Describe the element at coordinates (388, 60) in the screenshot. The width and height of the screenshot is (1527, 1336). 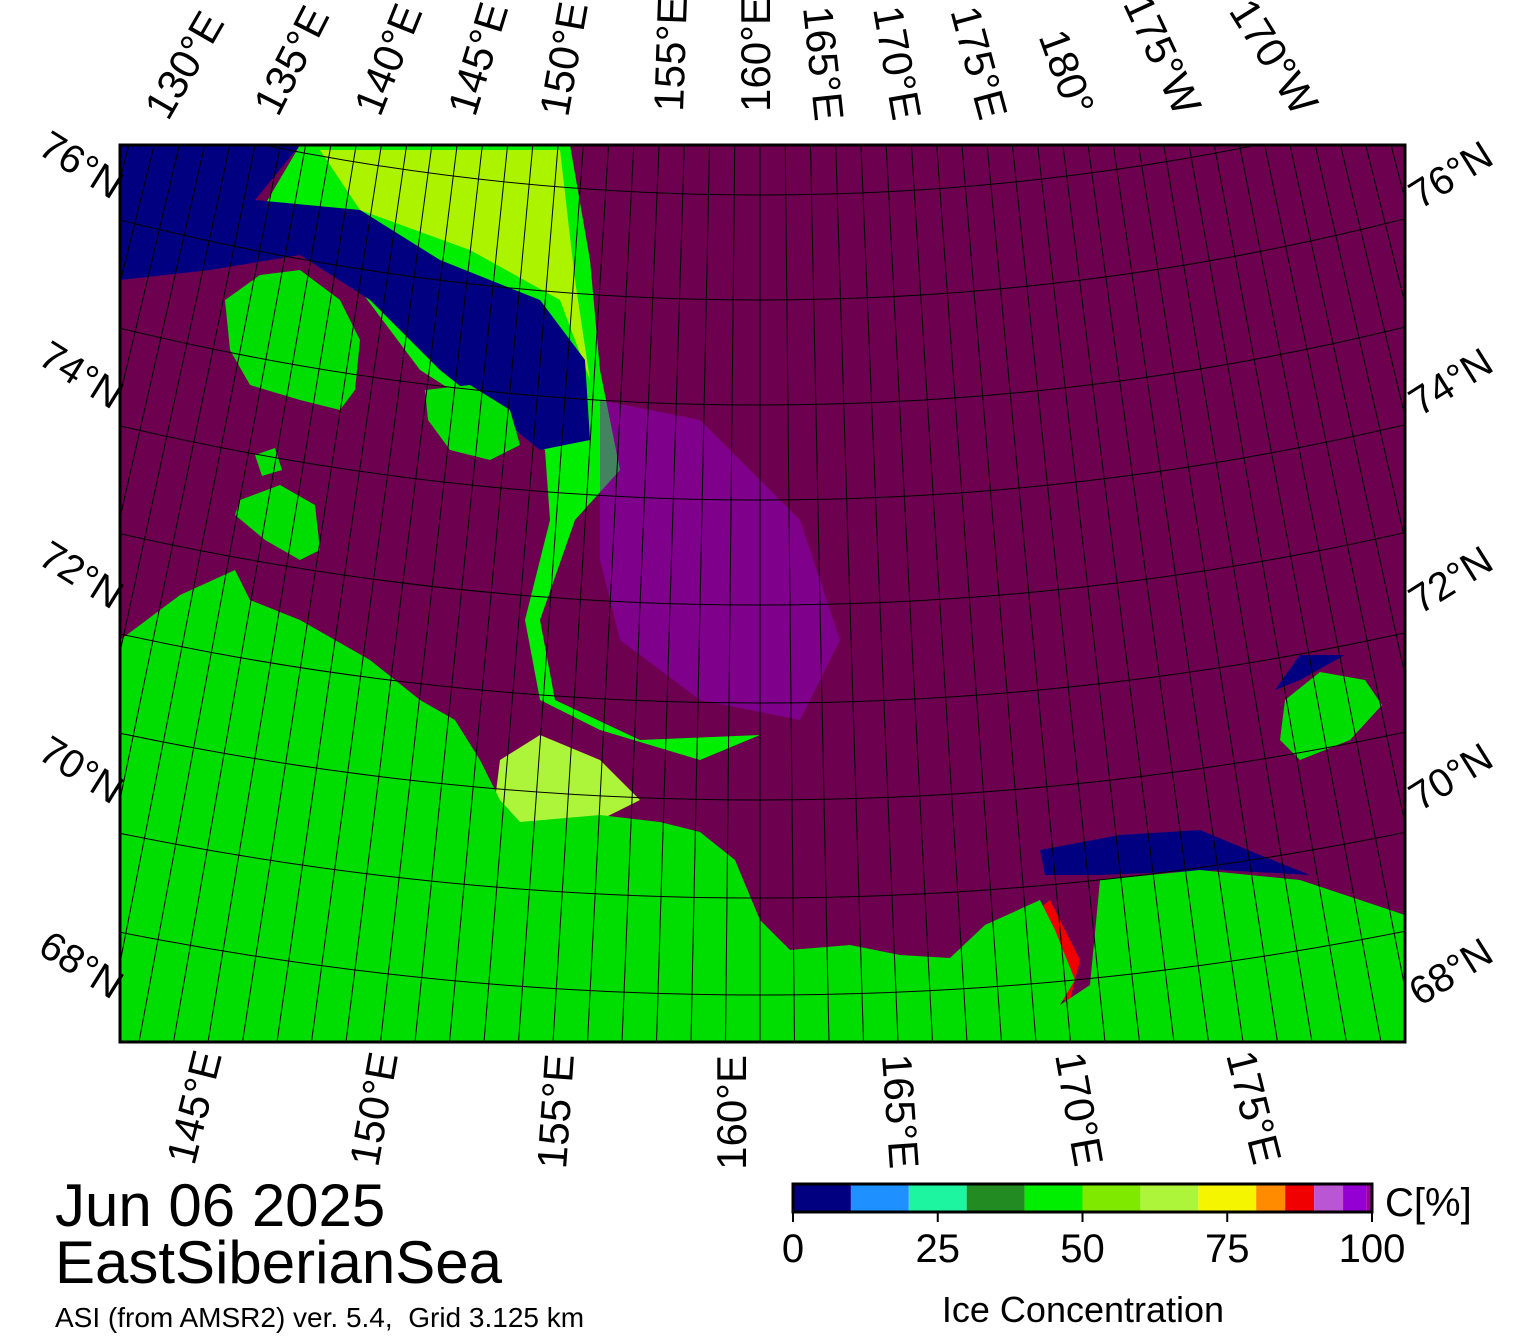
I see `lon-label: 140°E` at that location.